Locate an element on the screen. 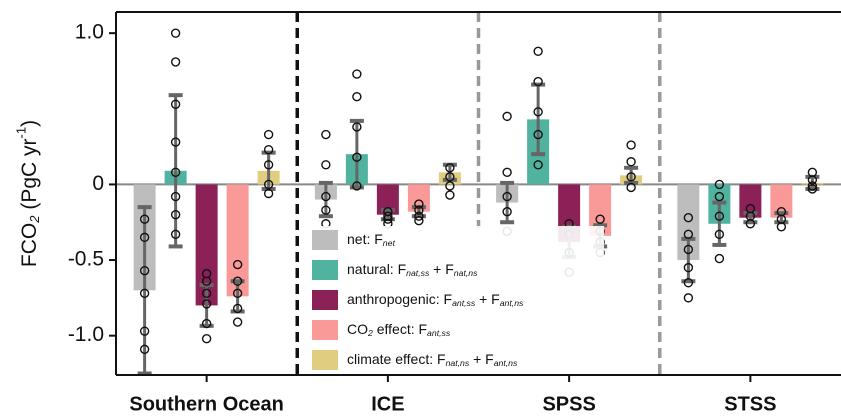 Image resolution: width=841 pixels, height=417 pixels. y-tick-label: -0.5 is located at coordinates (86, 259).